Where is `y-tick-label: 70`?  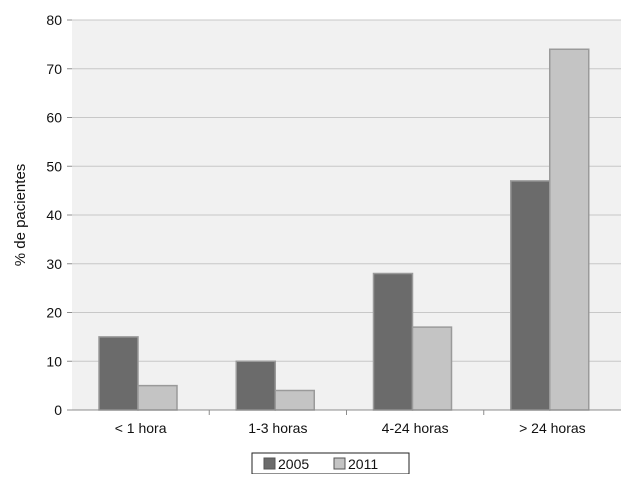 y-tick-label: 70 is located at coordinates (54, 69).